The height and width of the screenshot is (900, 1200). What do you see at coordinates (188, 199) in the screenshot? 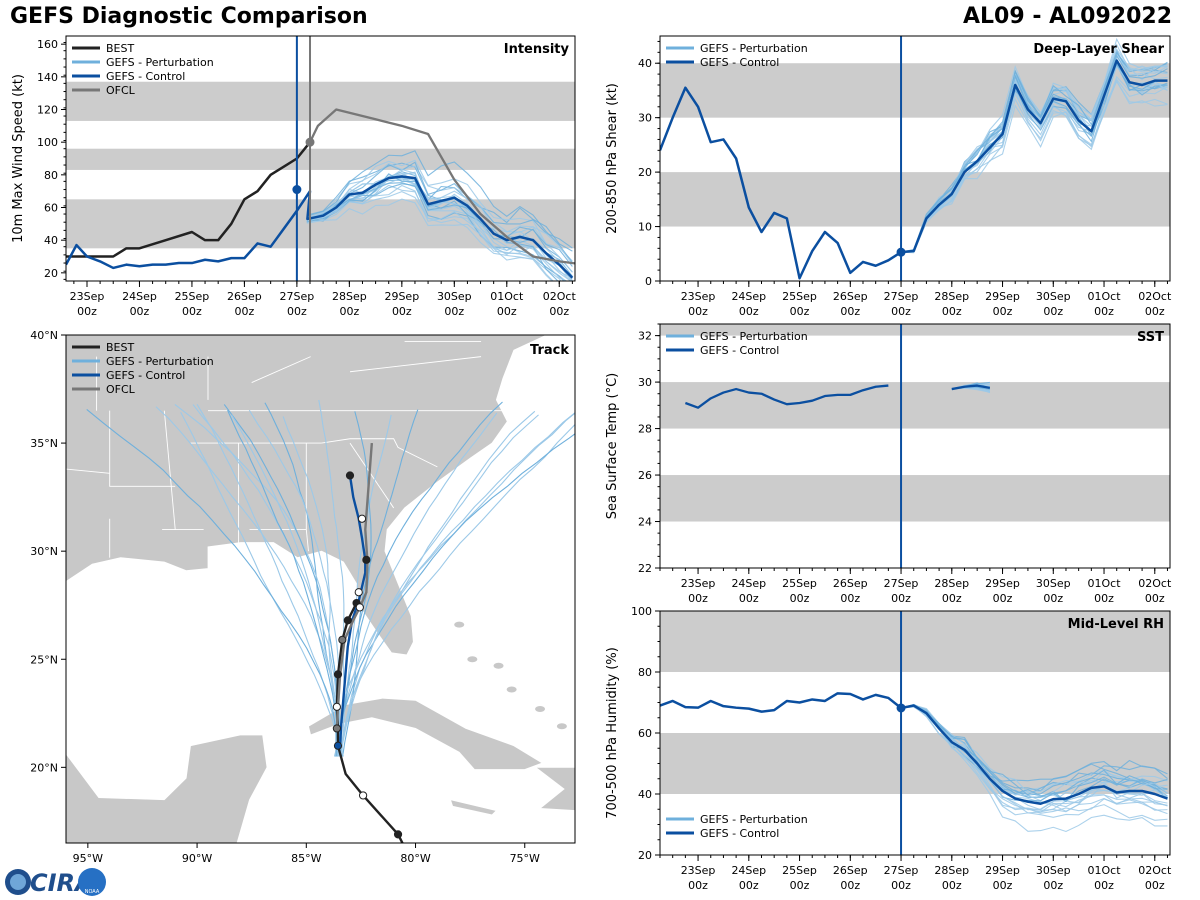
I see `series-line-best` at bounding box center [188, 199].